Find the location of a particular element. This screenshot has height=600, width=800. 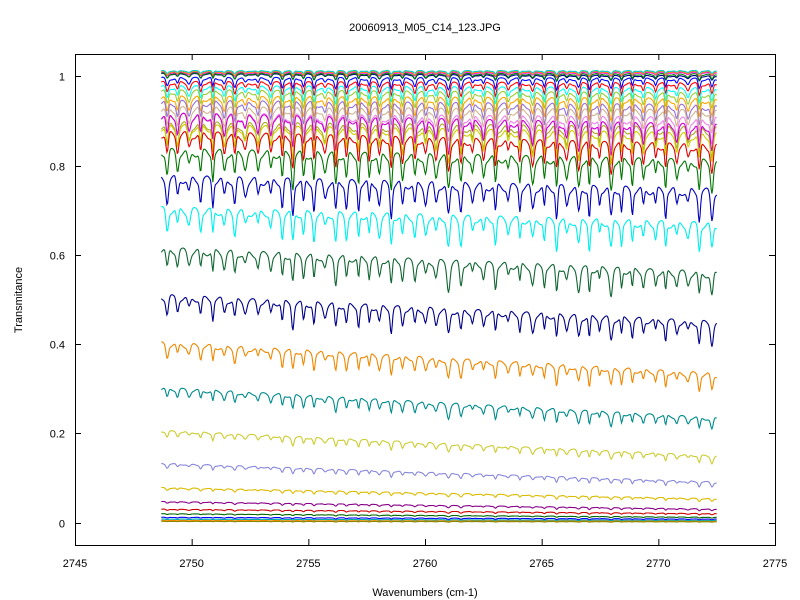

y-tick-label: 0.4 is located at coordinates (57, 346).